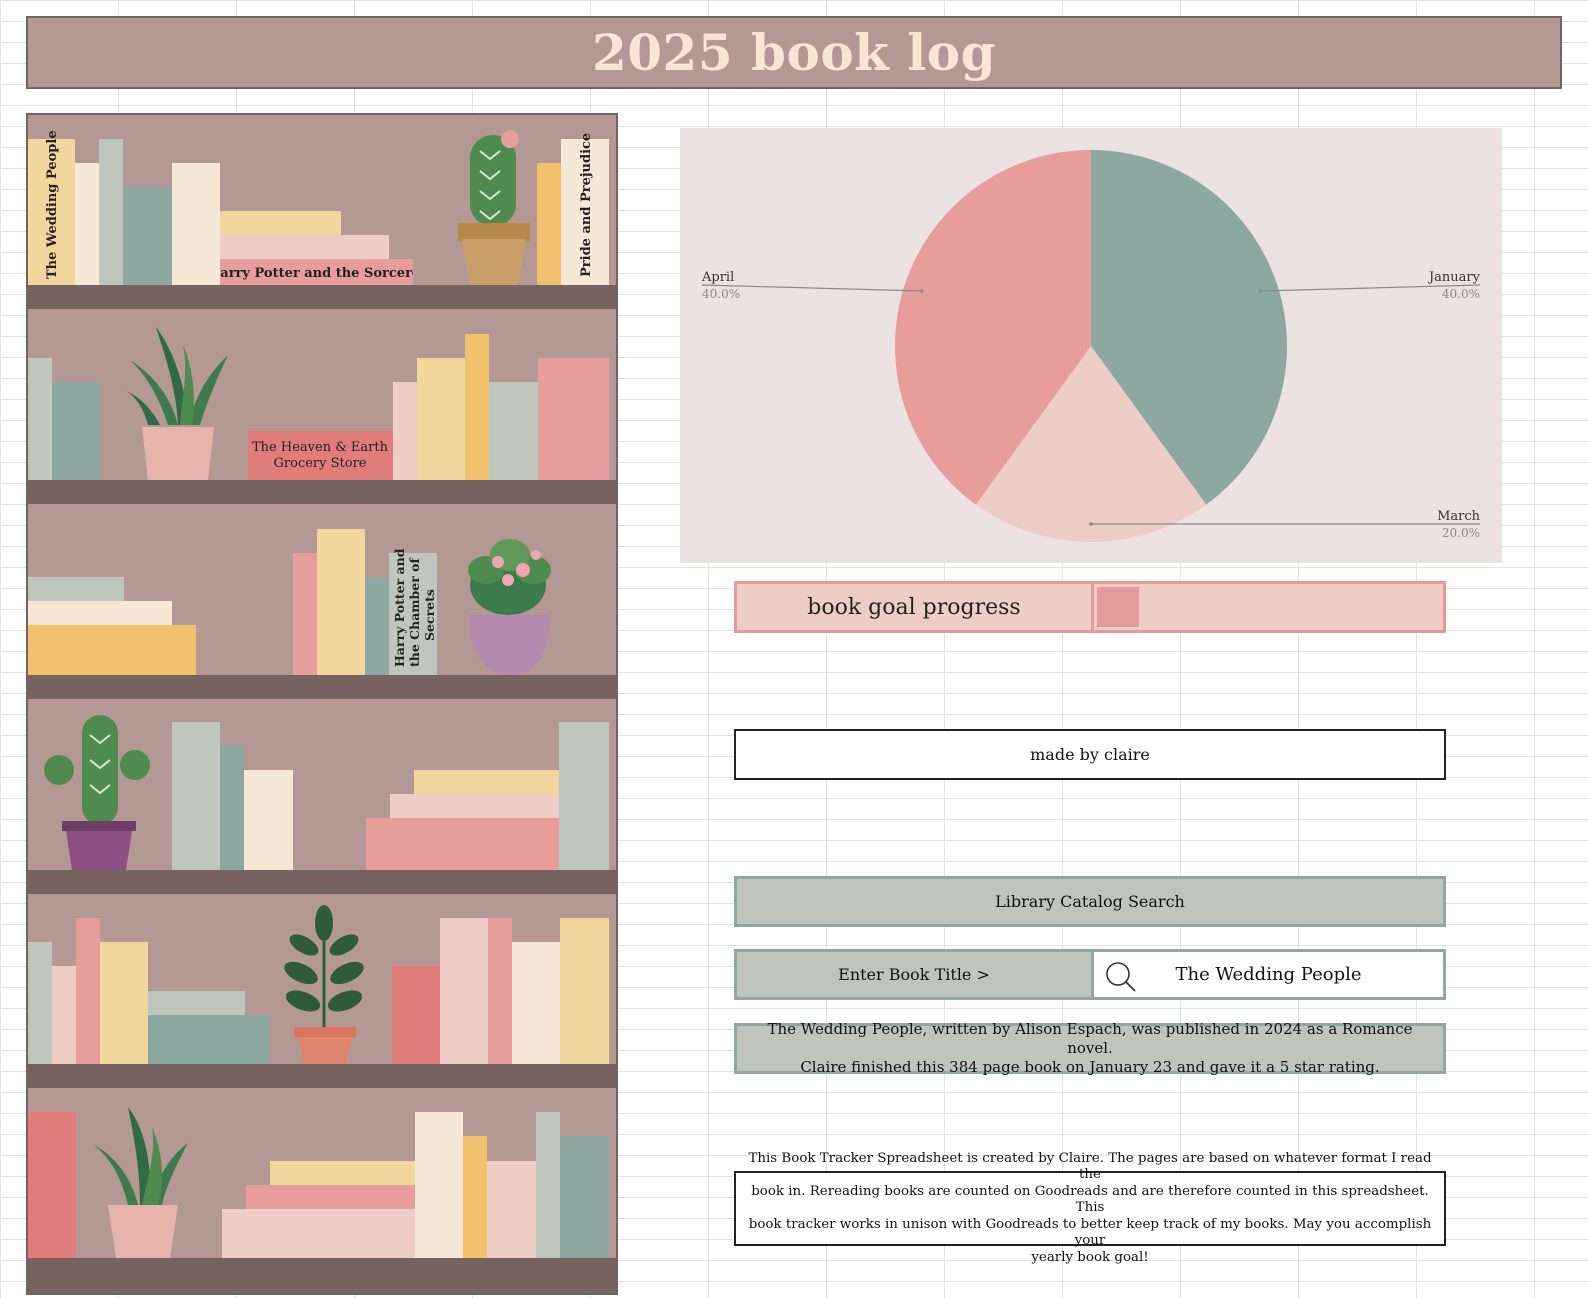 The width and height of the screenshot is (1588, 1298). Describe the element at coordinates (399, 607) in the screenshot. I see `book-spine-chamber-line1: Harry Potter and` at that location.